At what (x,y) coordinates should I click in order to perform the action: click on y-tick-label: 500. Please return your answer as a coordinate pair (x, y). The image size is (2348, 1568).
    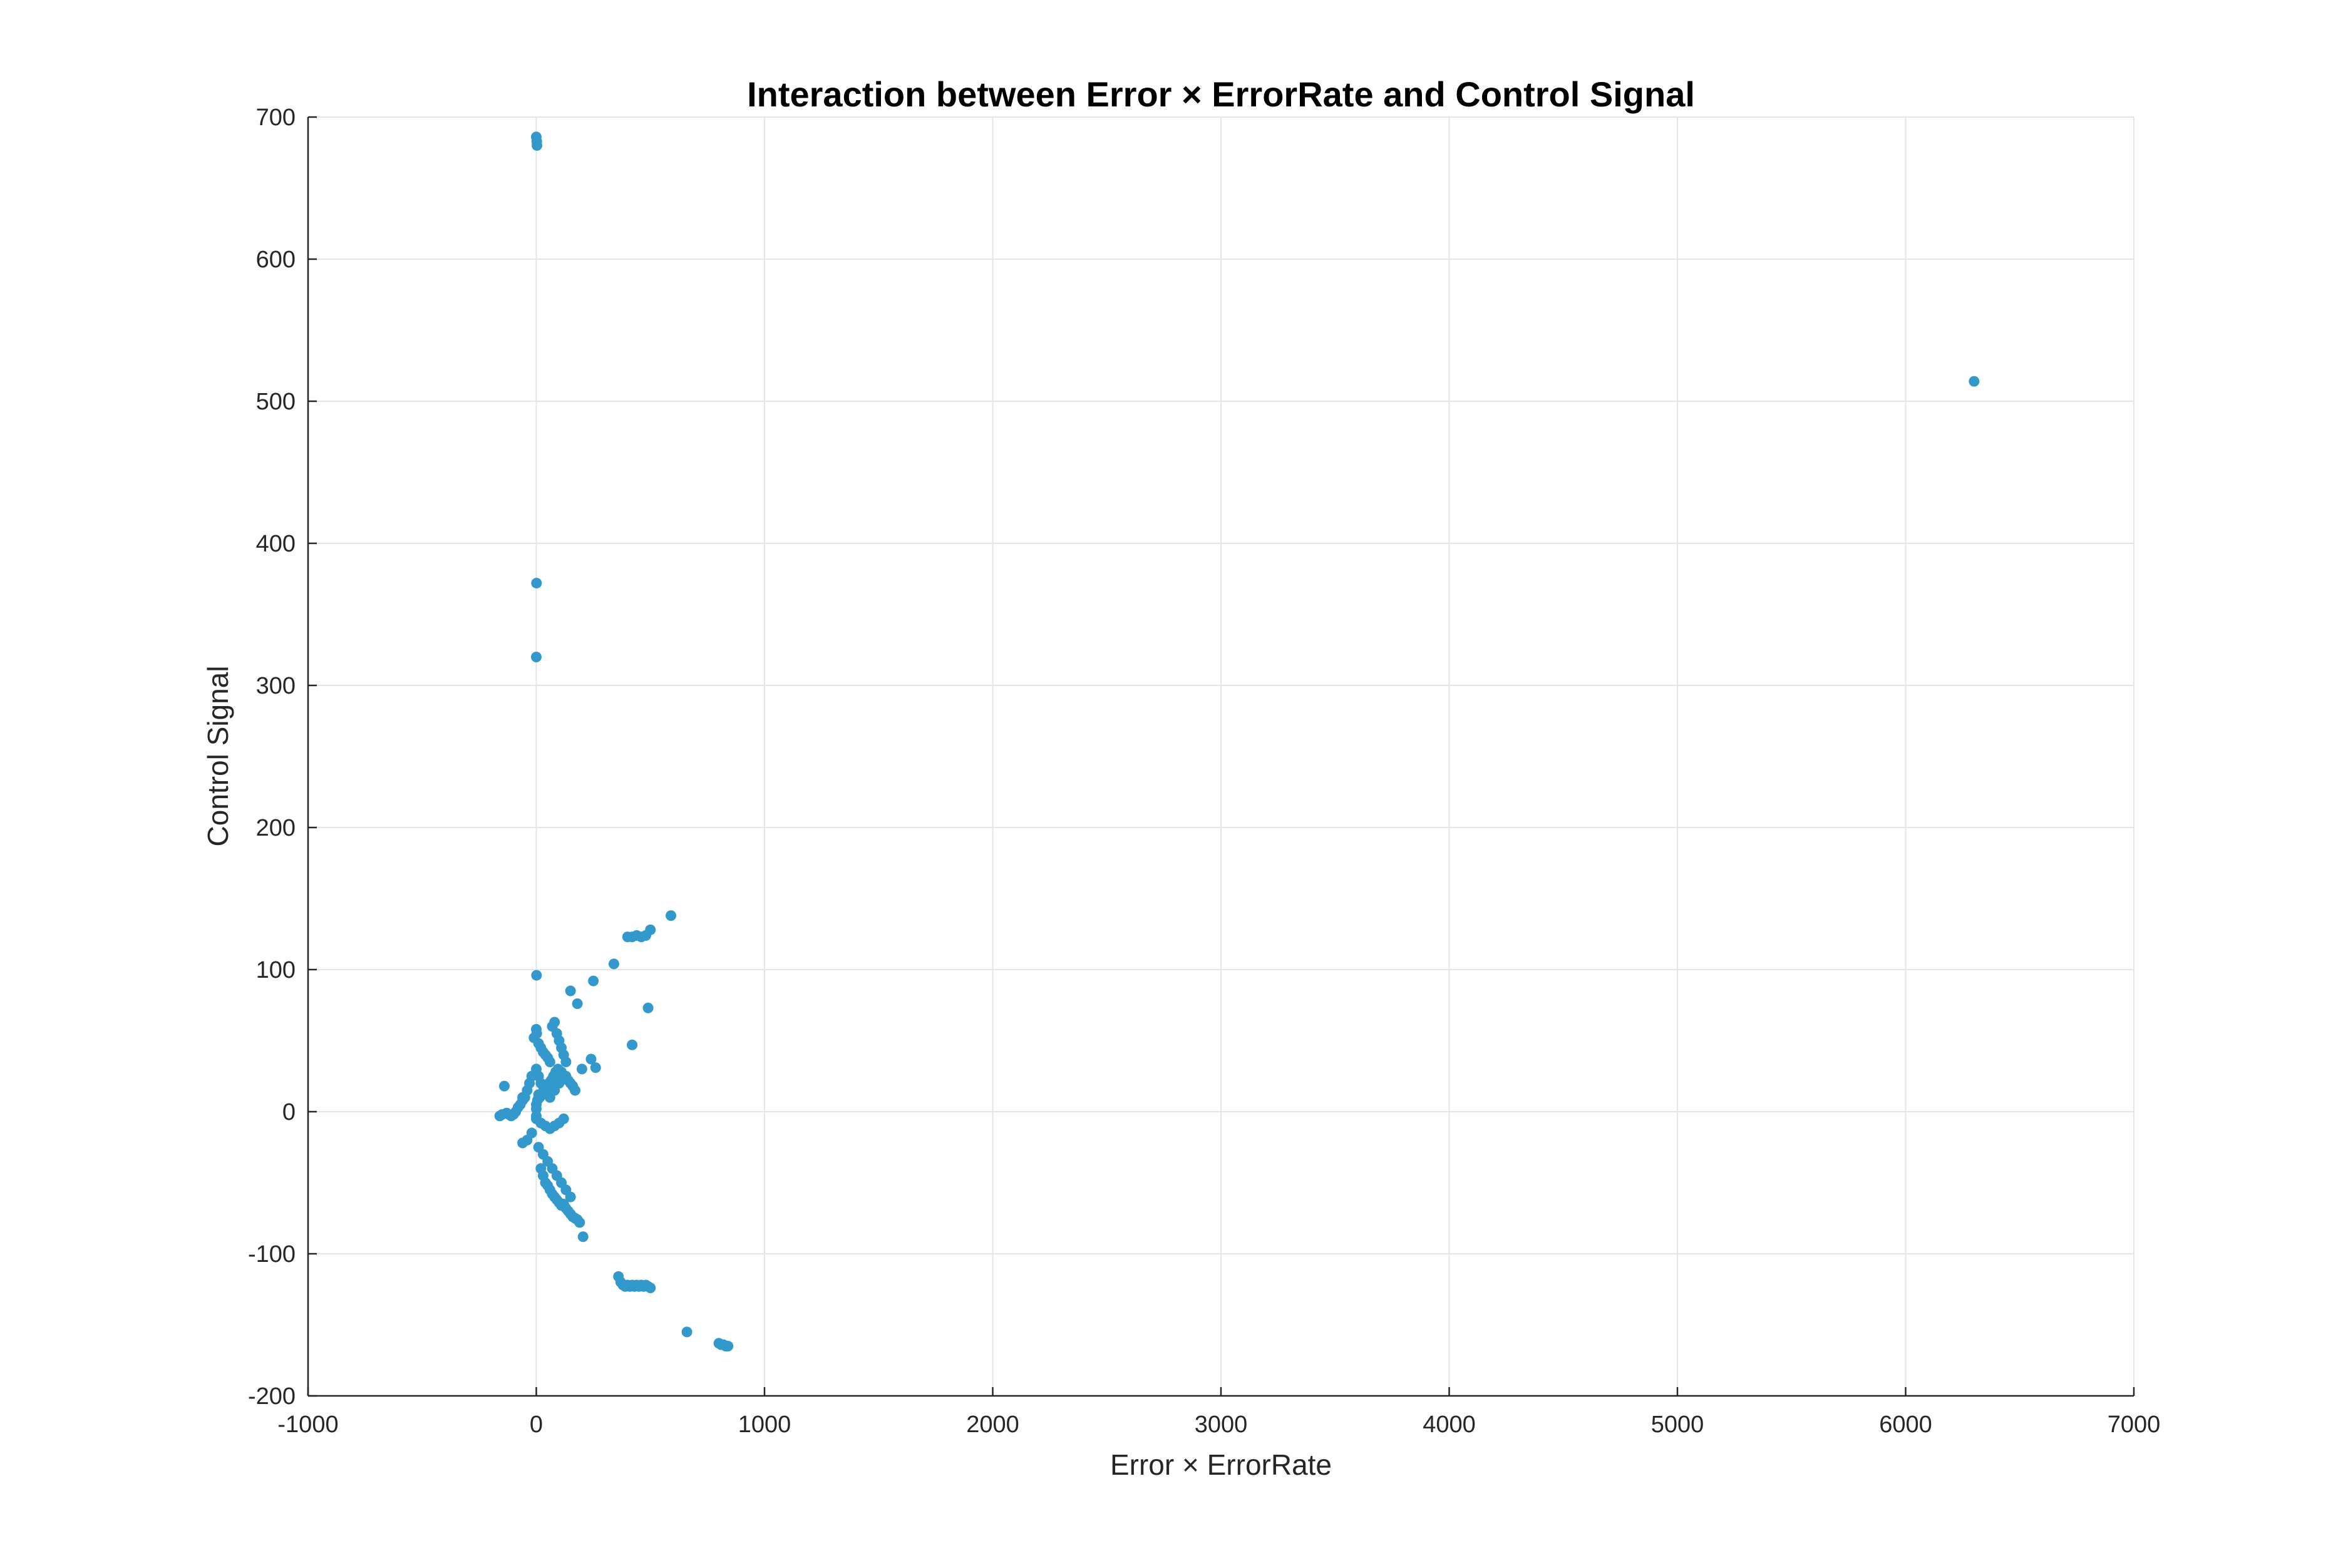
    Looking at the image, I should click on (276, 402).